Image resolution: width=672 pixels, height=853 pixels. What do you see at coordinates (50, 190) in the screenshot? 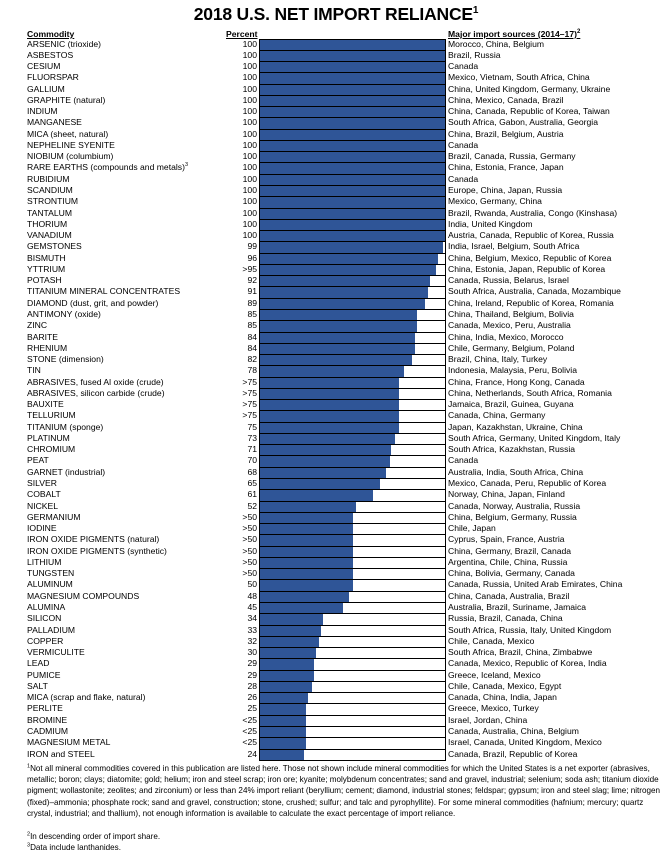
I see `commodity-label: SCANDIUM` at bounding box center [50, 190].